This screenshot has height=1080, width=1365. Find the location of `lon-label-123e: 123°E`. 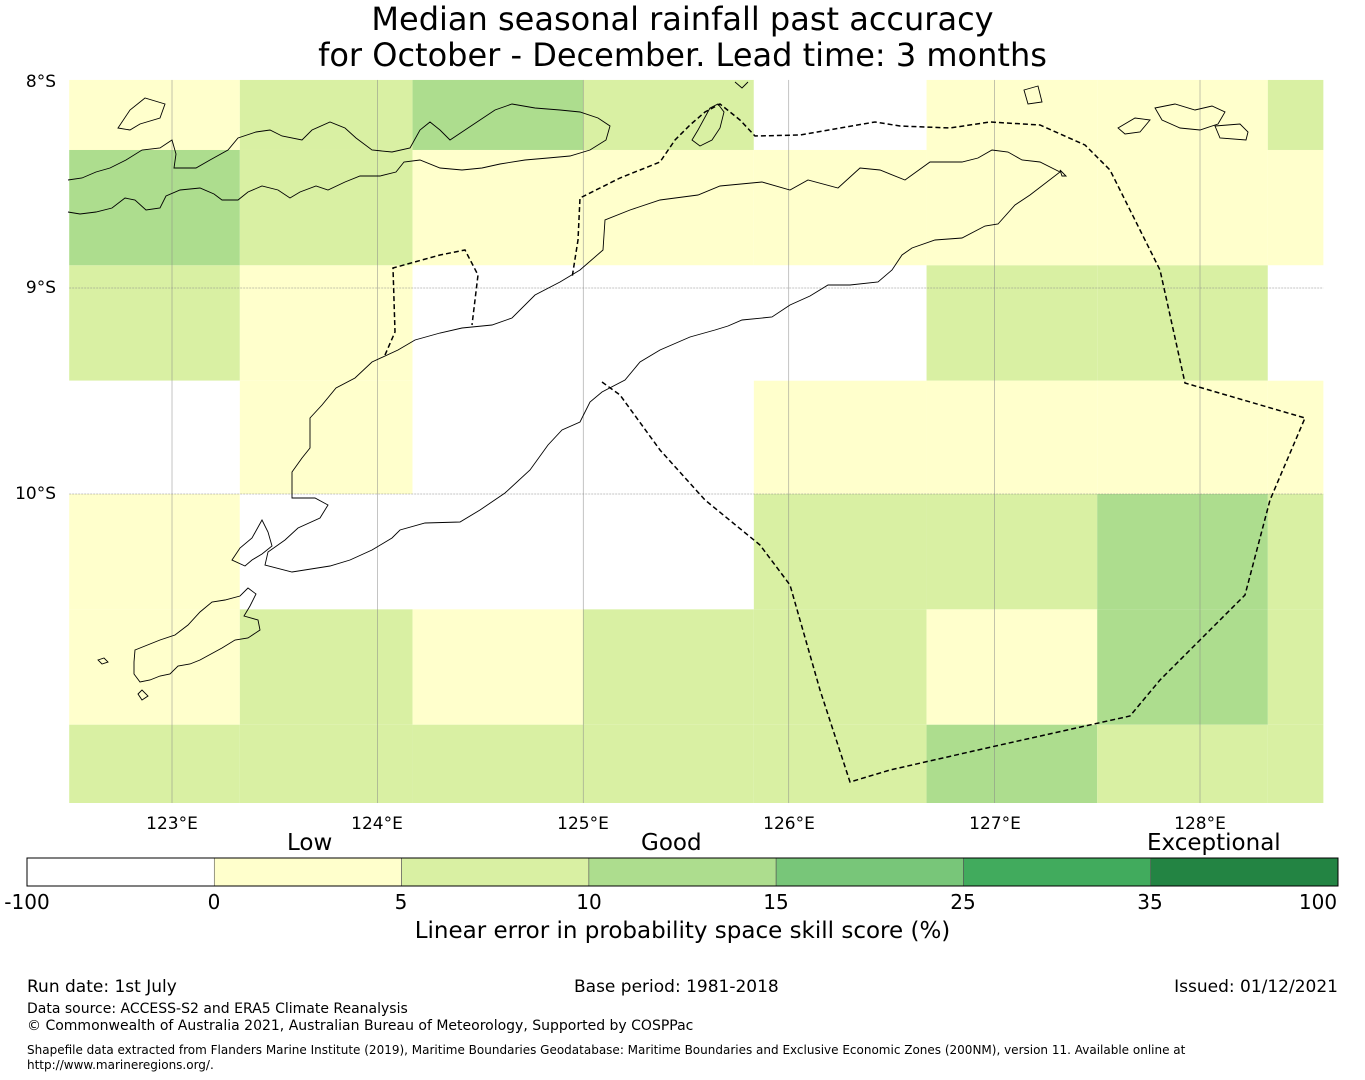

lon-label-123e: 123°E is located at coordinates (172, 824).